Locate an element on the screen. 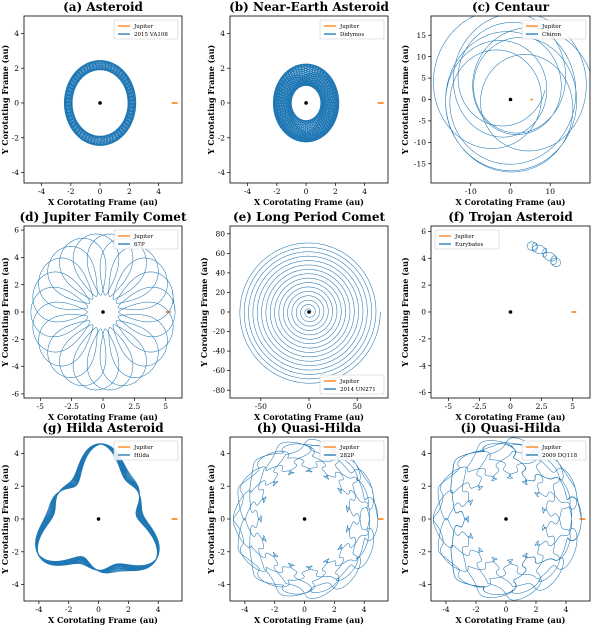 This screenshot has width=600, height=634. legend-label: Chiron is located at coordinates (551, 35).